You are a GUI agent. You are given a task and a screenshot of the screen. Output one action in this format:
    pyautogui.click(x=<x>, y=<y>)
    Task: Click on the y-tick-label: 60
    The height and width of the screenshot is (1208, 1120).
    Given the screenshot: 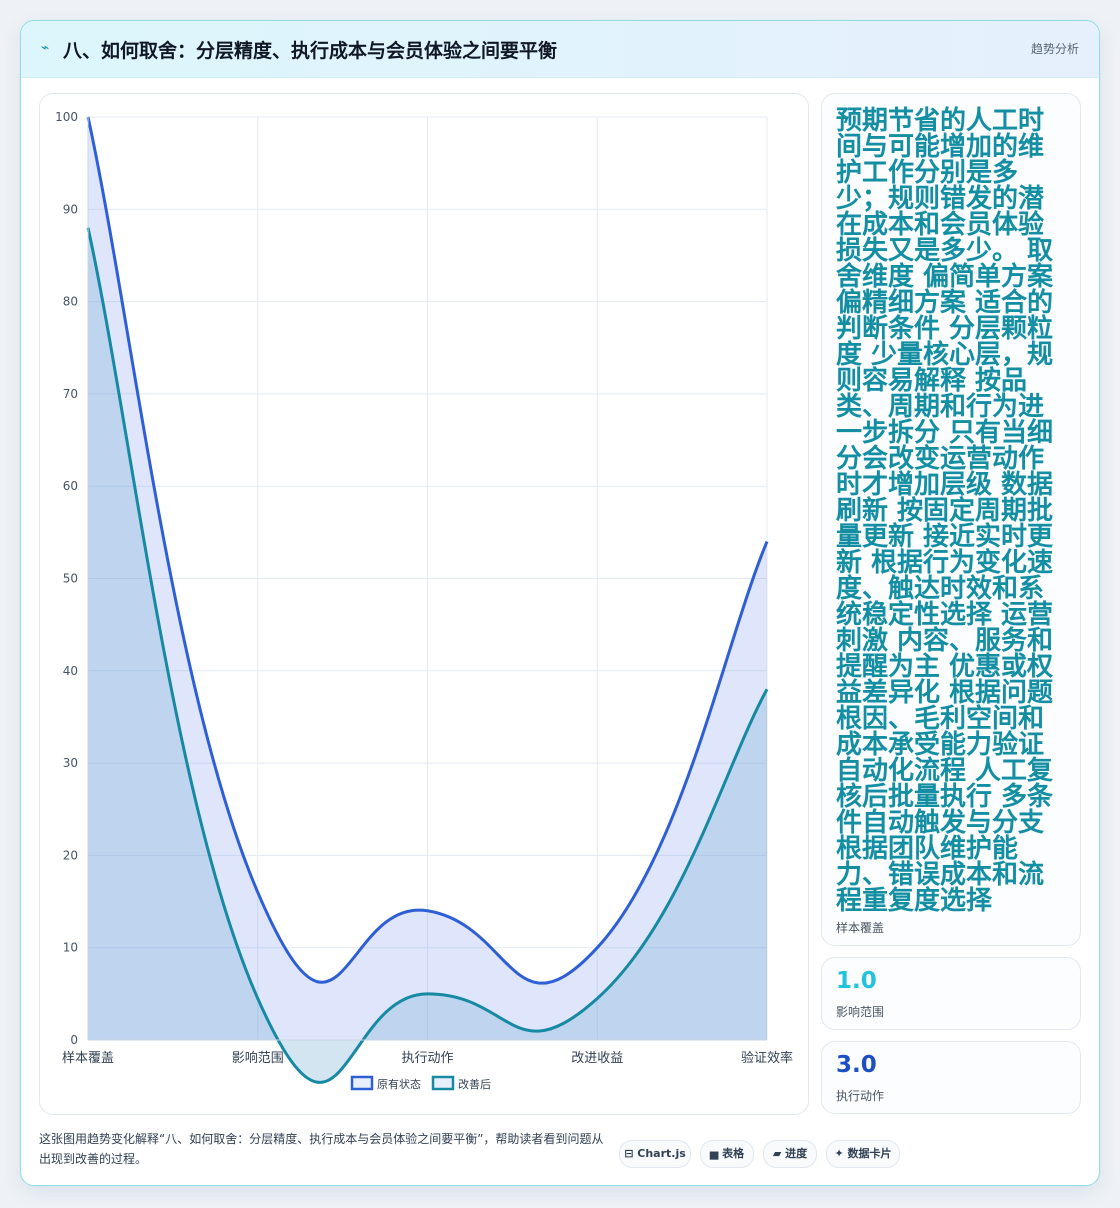 What is the action you would take?
    pyautogui.click(x=70, y=486)
    